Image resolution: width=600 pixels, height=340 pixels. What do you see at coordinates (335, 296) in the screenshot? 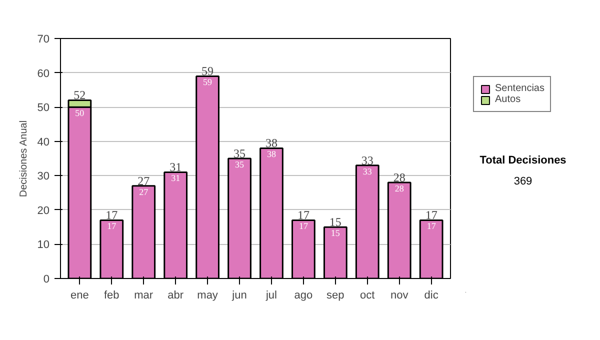
I see `x-tick-label: sep` at bounding box center [335, 296].